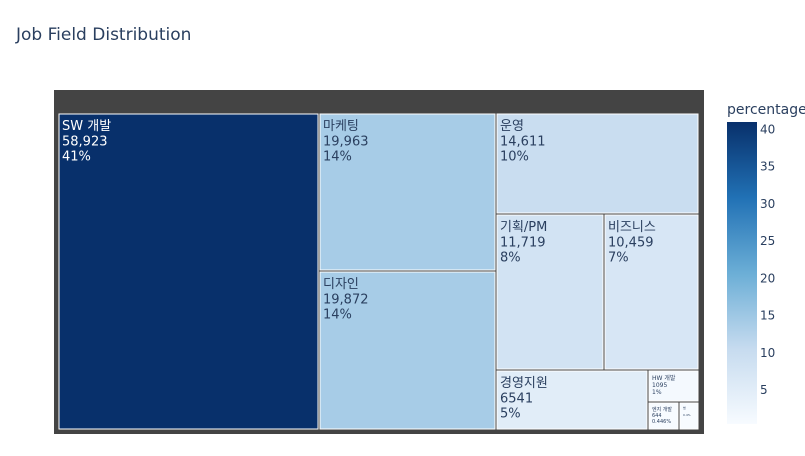 The height and width of the screenshot is (456, 805). Describe the element at coordinates (516, 398) in the screenshot. I see `cell-value: 6541` at that location.